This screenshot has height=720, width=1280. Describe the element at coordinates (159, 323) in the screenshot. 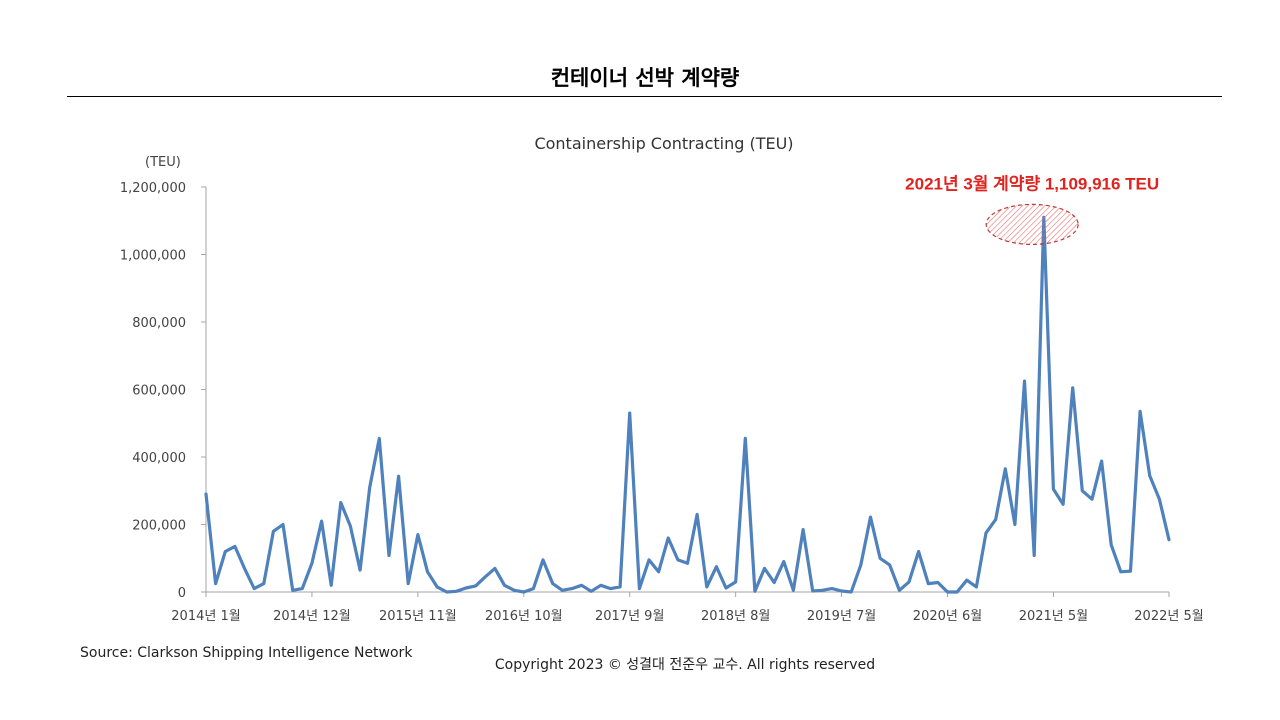

I see `y-tick-label: 800,000` at that location.